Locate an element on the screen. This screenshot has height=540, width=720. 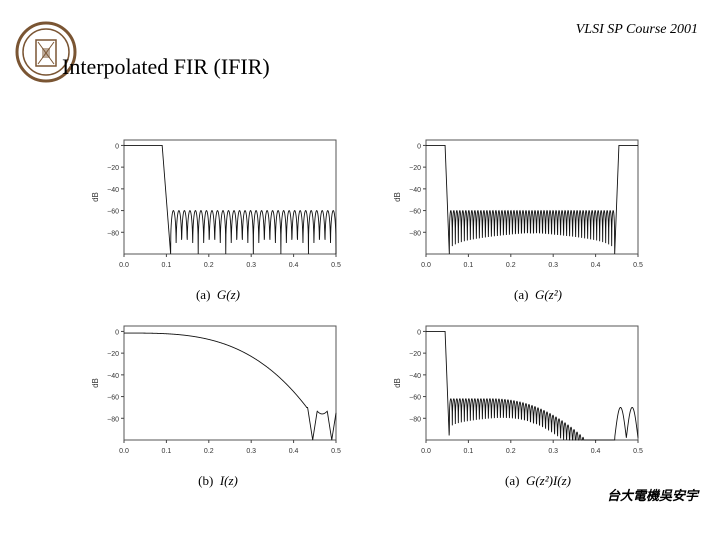
caption-a-gz: (a) G(z) is located at coordinates (218, 295).